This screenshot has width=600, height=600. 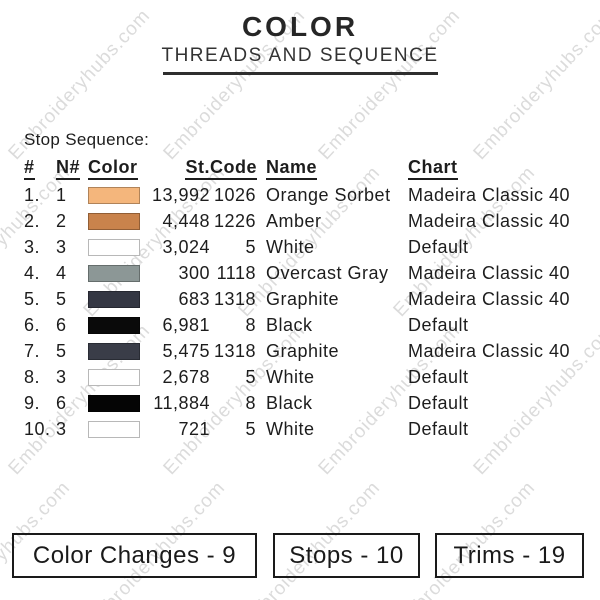 I want to click on row-number: 5., so click(x=32, y=298).